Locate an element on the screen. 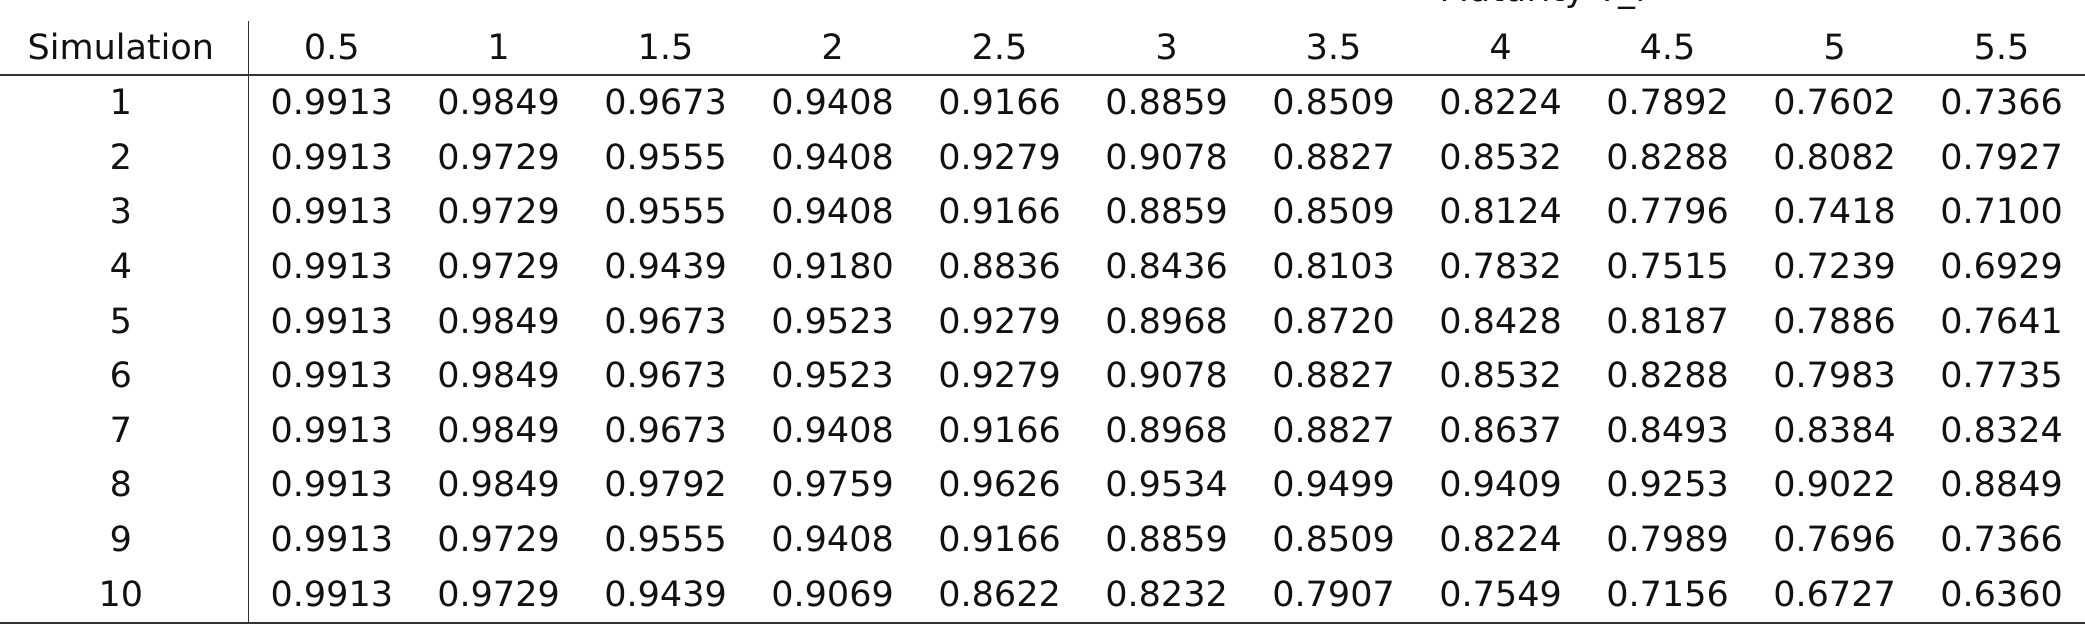 The image size is (2085, 624). maturity-column-header: 5 is located at coordinates (1834, 48).